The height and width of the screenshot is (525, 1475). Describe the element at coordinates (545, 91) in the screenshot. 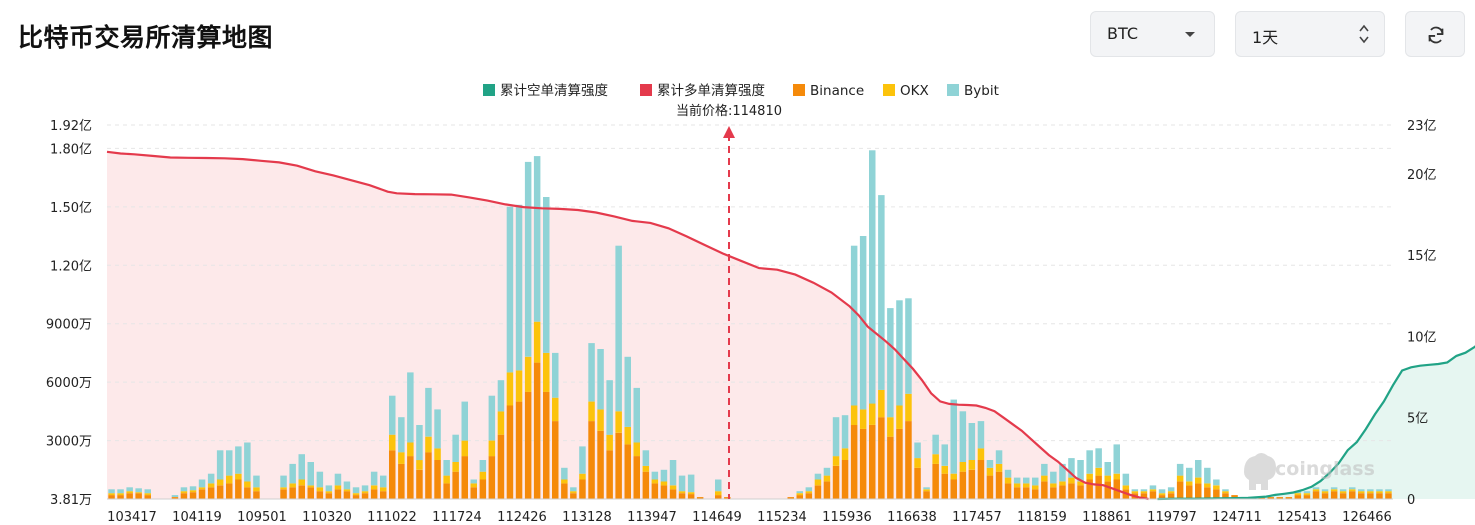

I see `legend-item: 累计空单清算强度` at that location.